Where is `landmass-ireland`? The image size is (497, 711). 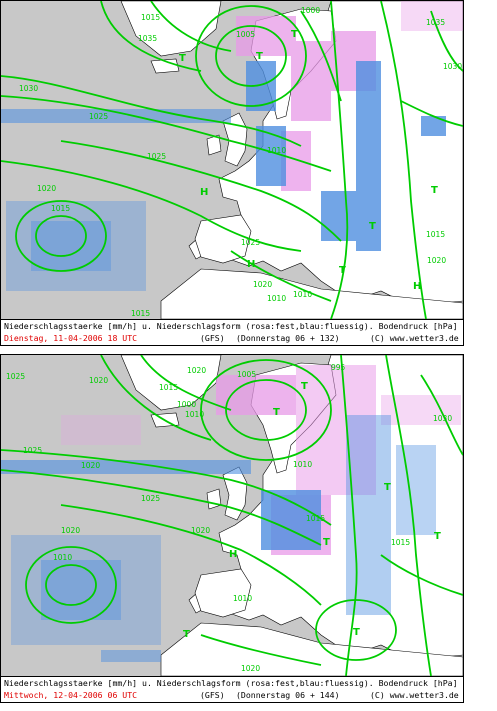
landmass-ireland is located at coordinates (214, 499).